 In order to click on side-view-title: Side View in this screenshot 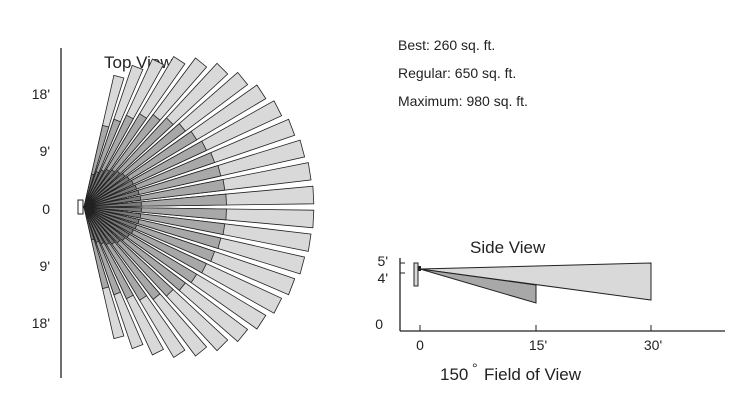, I will do `click(508, 247)`.